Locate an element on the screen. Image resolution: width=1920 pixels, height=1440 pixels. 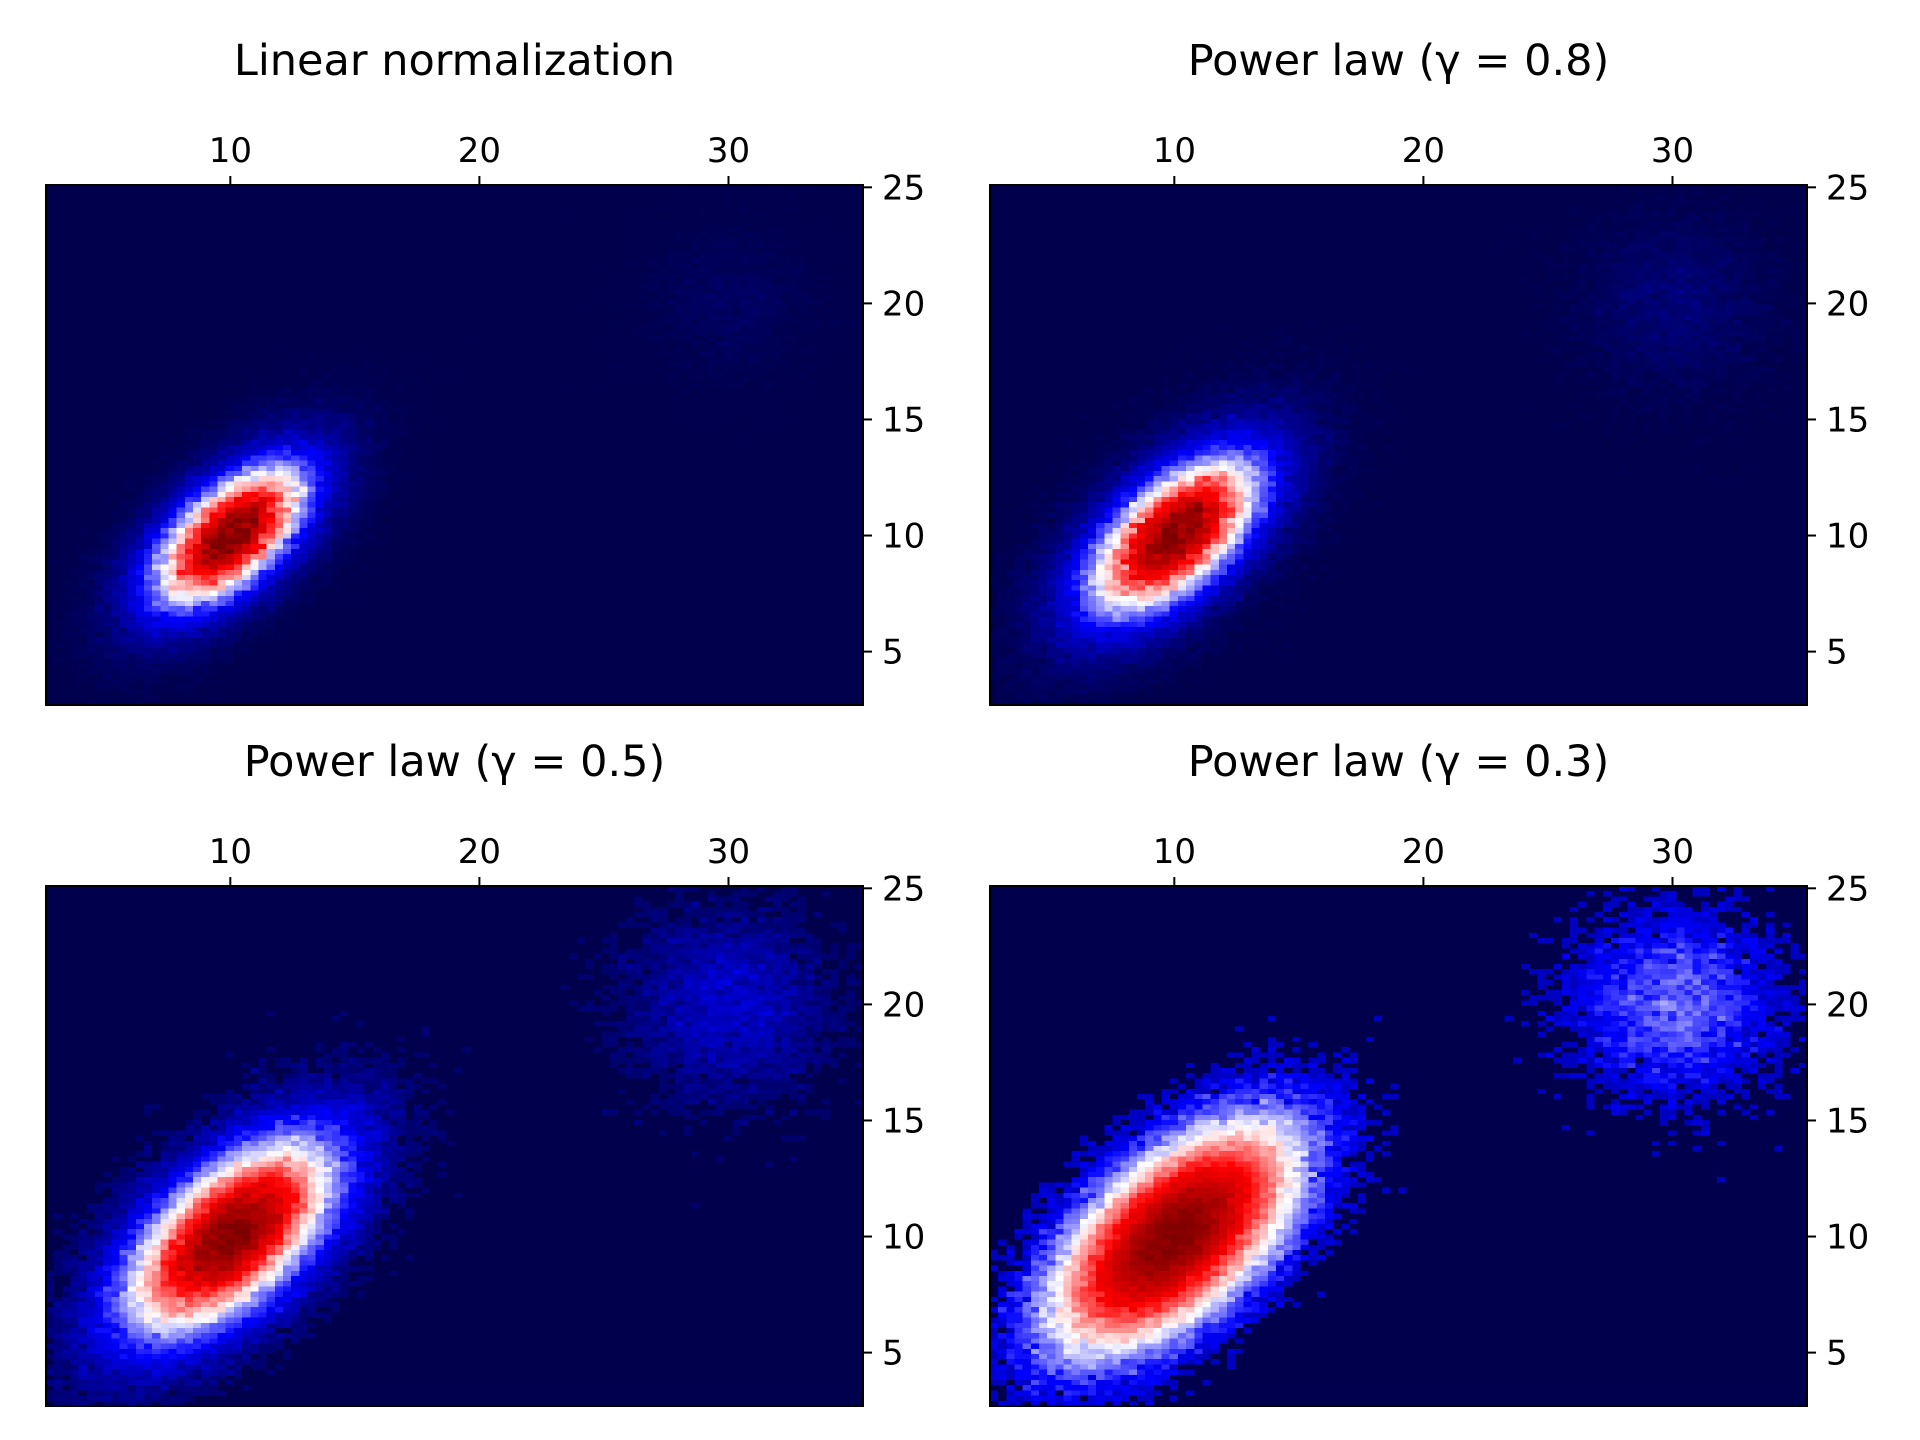
panel-title: Power law (γ = 0.8) is located at coordinates (1399, 61).